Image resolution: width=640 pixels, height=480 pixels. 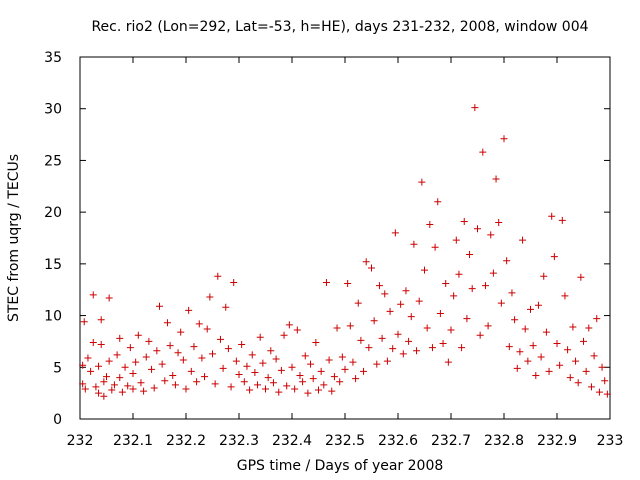 What do you see at coordinates (53, 265) in the screenshot?
I see `y-tick-label: 15` at bounding box center [53, 265].